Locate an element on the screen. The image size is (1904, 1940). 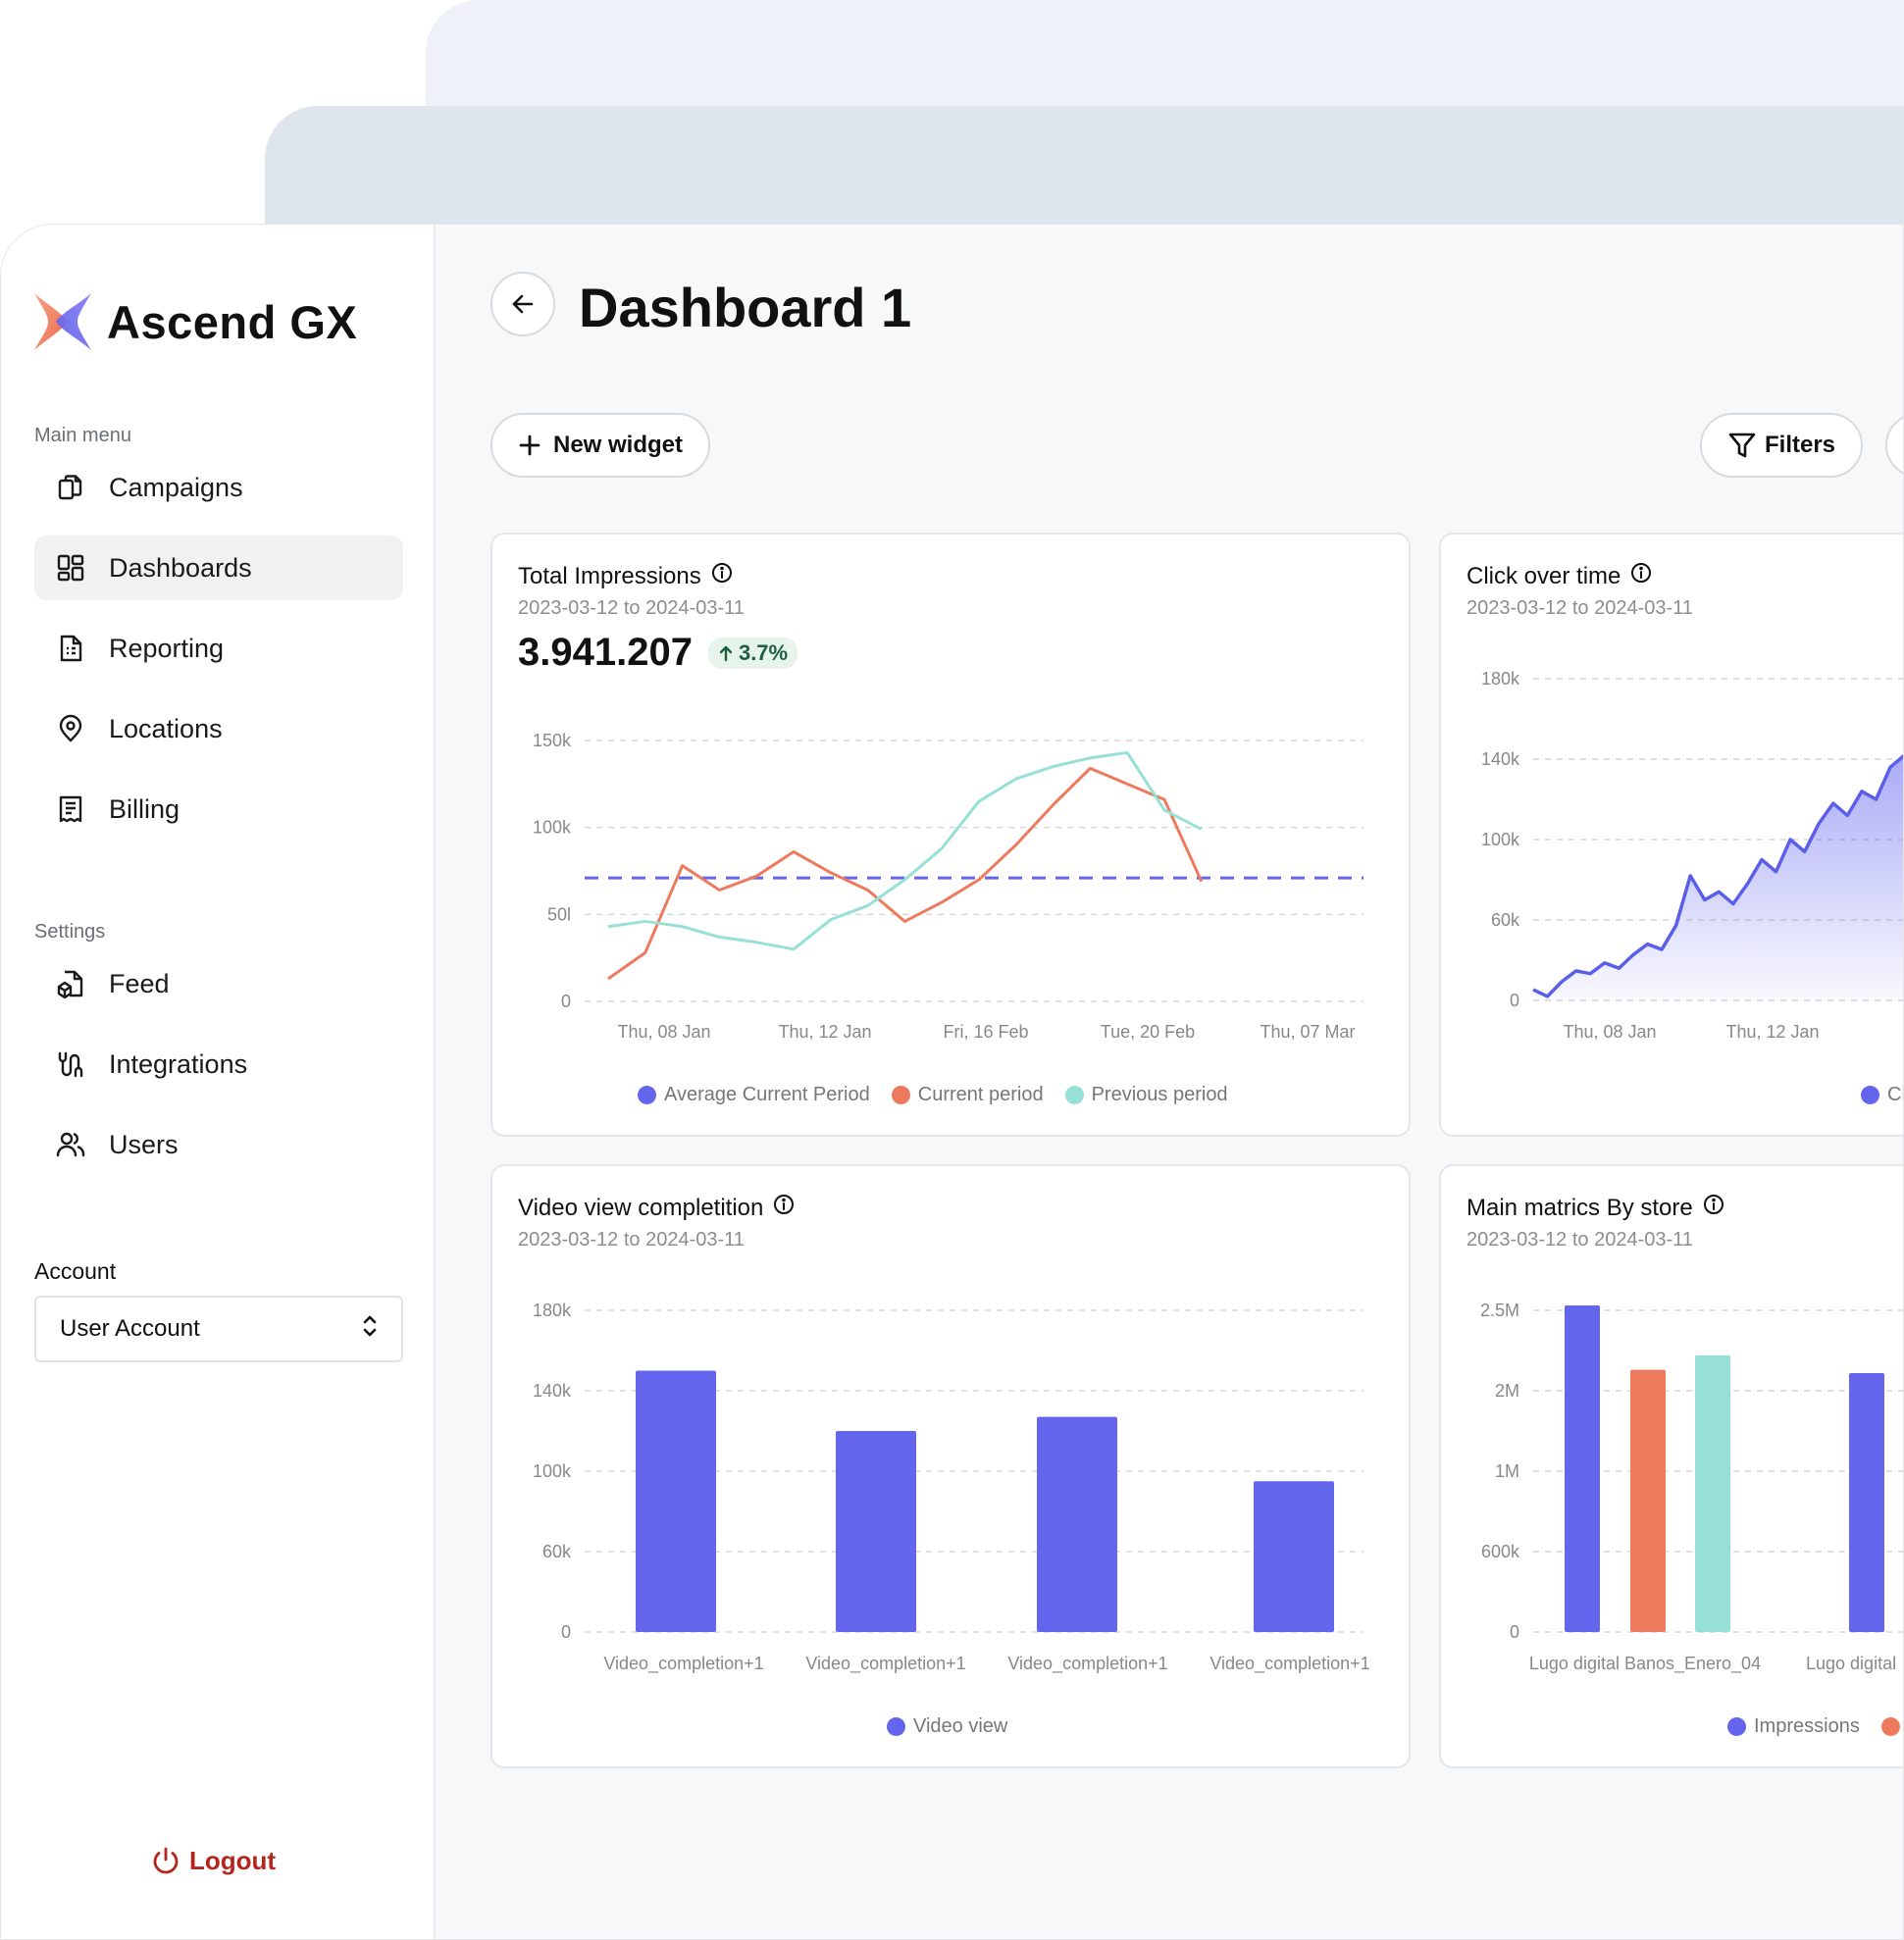
legend-item-current: Current period is located at coordinates (967, 1095).